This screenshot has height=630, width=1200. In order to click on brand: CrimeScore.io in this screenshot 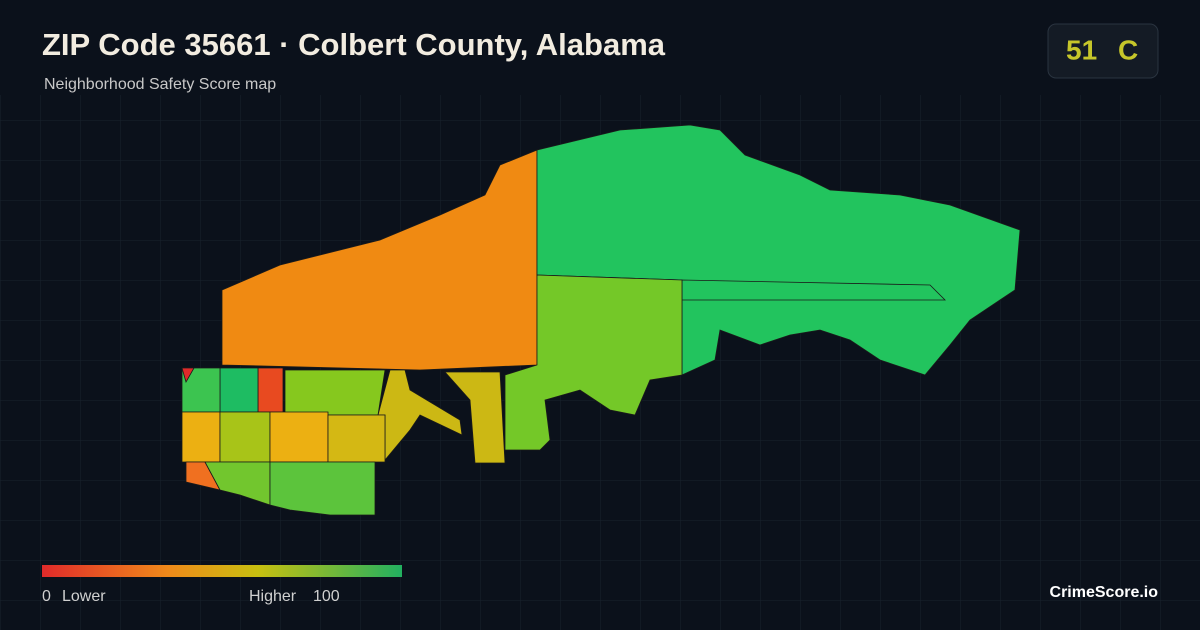, I will do `click(1104, 592)`.